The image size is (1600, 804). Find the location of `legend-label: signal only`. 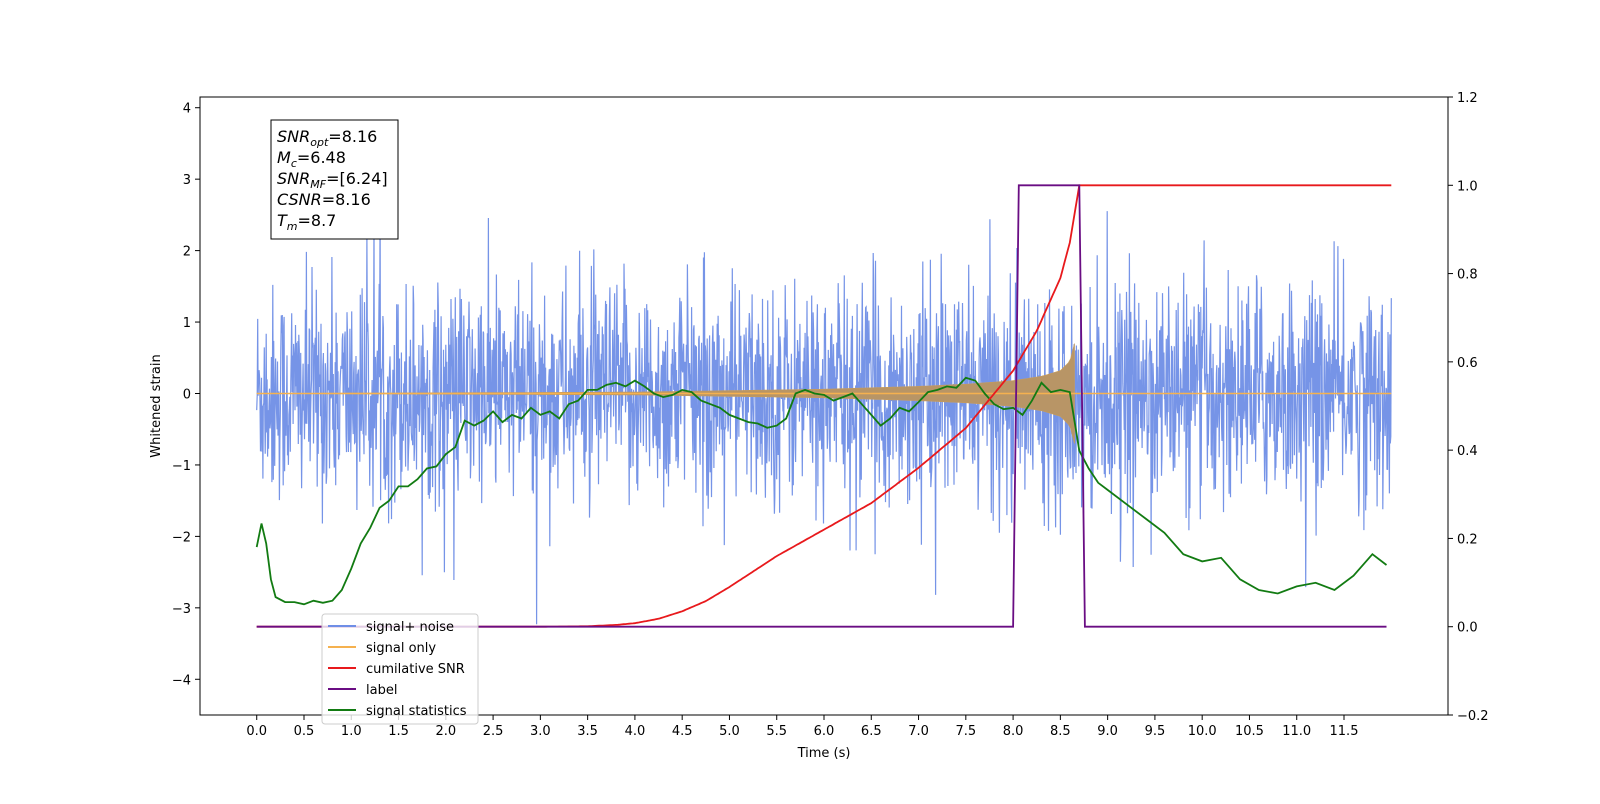

legend-label: signal only is located at coordinates (401, 648).